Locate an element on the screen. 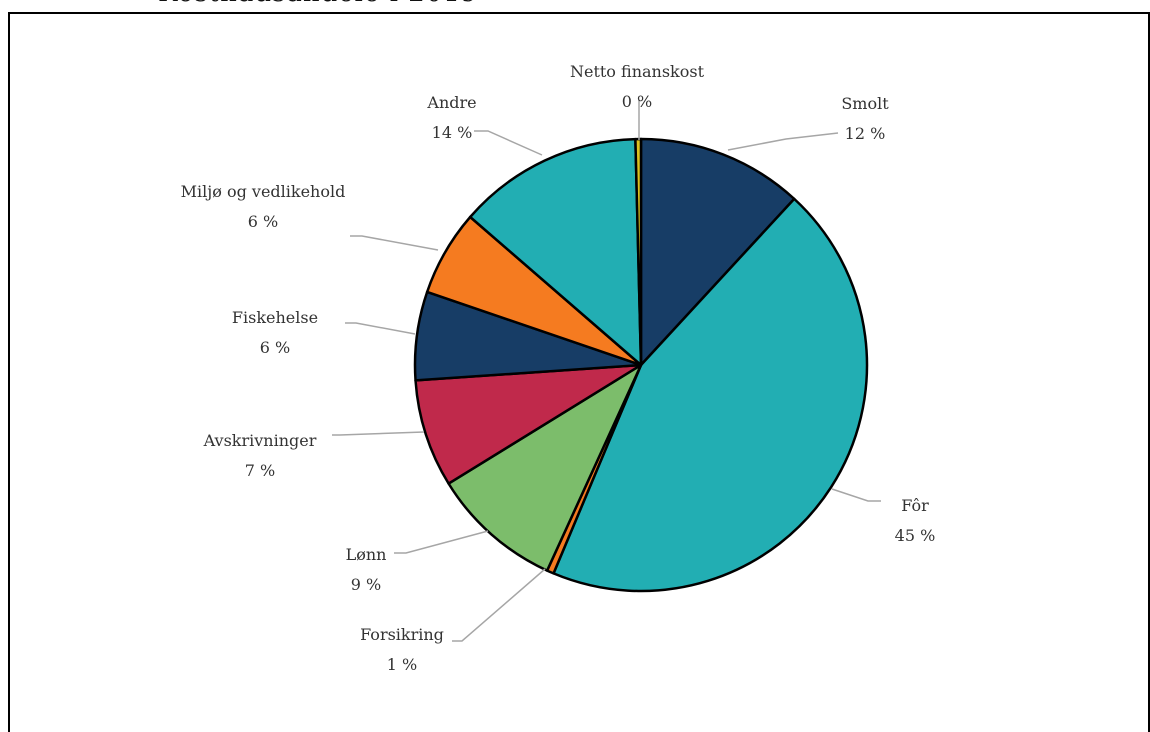 This screenshot has width=1150, height=732. pie-slice-smolt is located at coordinates (717, 252).